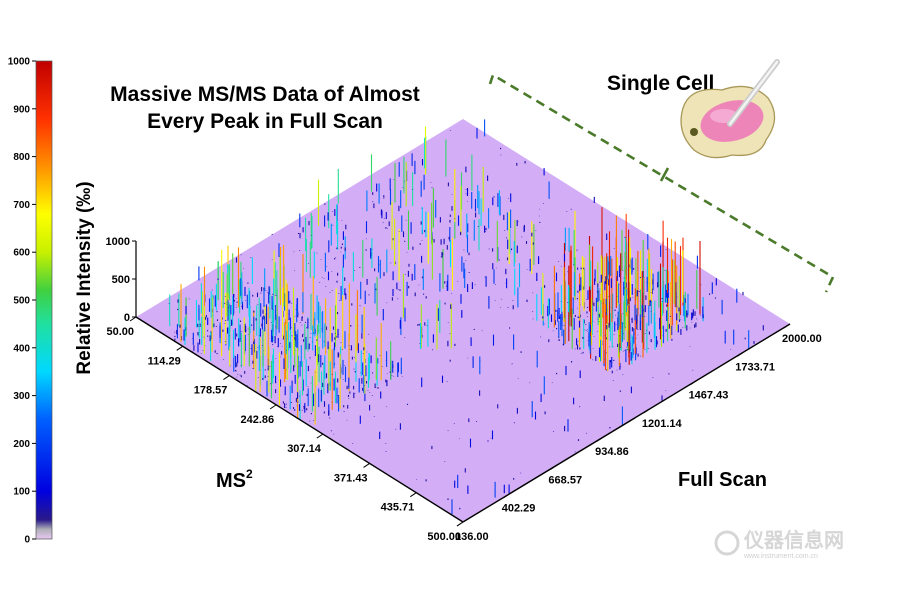 The height and width of the screenshot is (592, 900). What do you see at coordinates (21, 253) in the screenshot?
I see `colorbar-tick-label: 600` at bounding box center [21, 253].